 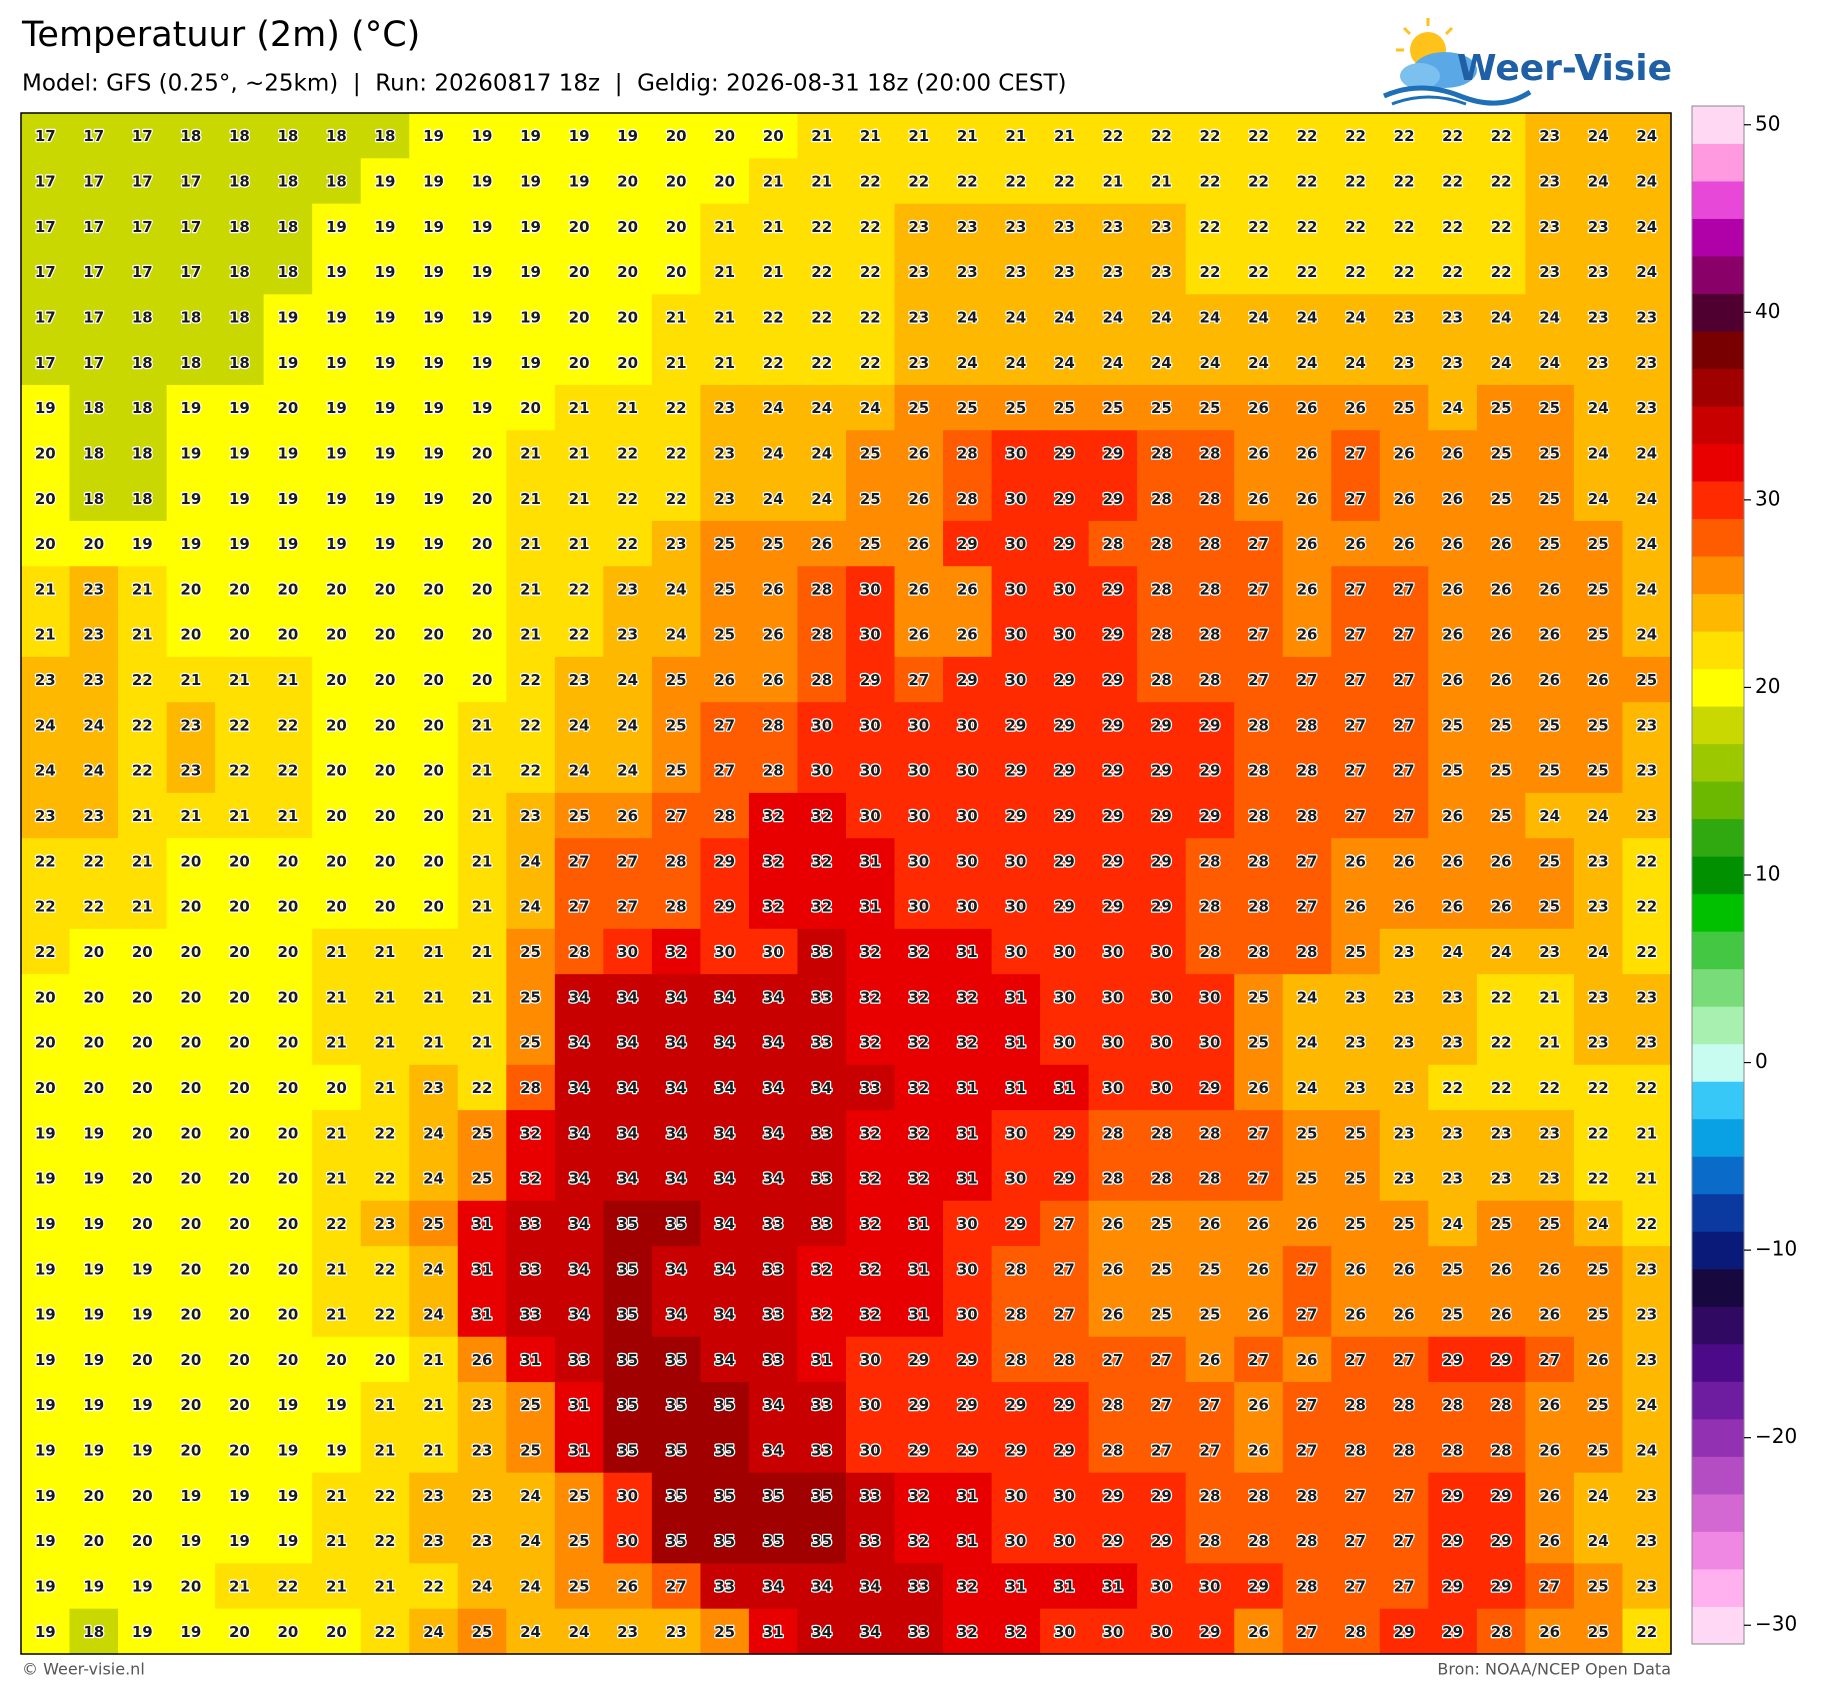 What do you see at coordinates (1015, 997) in the screenshot?
I see `temperature-label: 31` at bounding box center [1015, 997].